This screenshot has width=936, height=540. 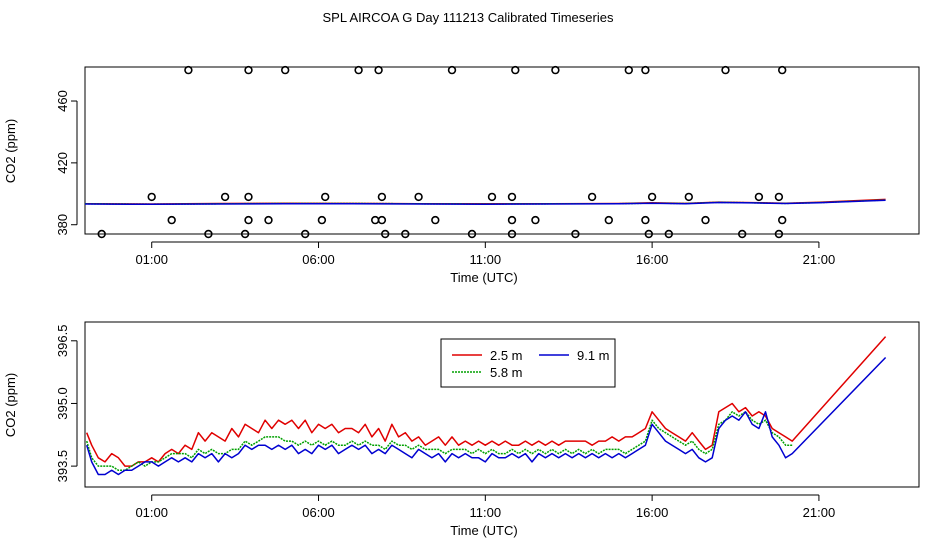 What do you see at coordinates (62, 466) in the screenshot?
I see `bottom-y-tick-label: 393.5` at bounding box center [62, 466].